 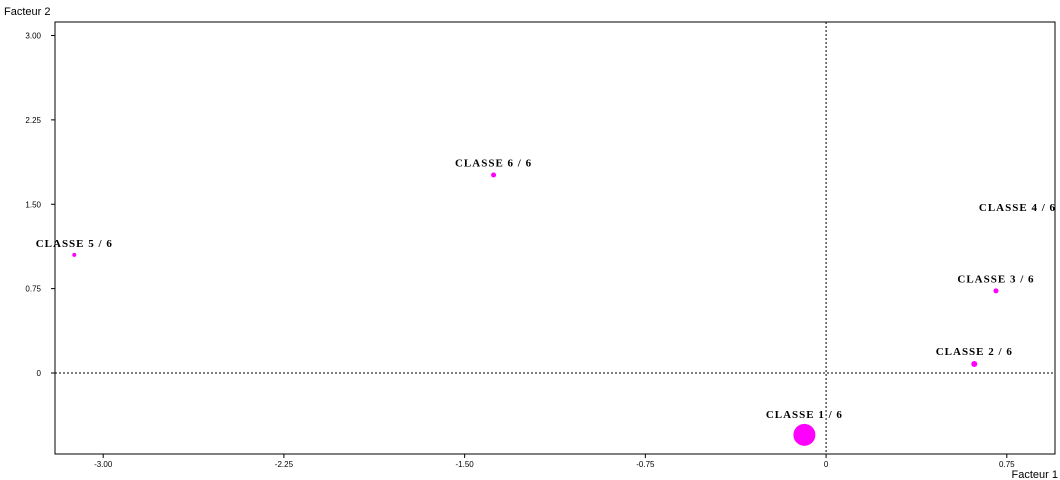 I want to click on x-tick-label: -0.75, so click(x=645, y=464).